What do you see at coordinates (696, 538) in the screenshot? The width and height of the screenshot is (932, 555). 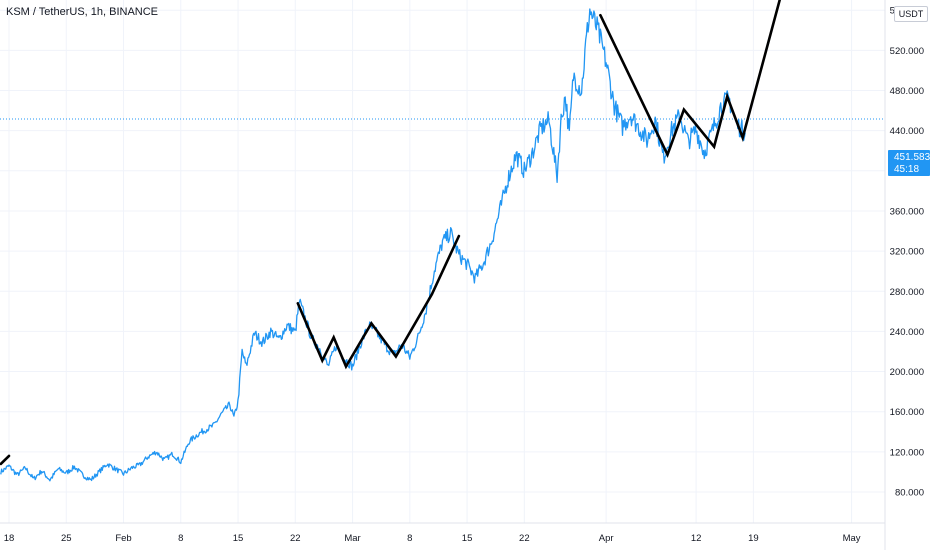 I see `x-tick-label: 12` at bounding box center [696, 538].